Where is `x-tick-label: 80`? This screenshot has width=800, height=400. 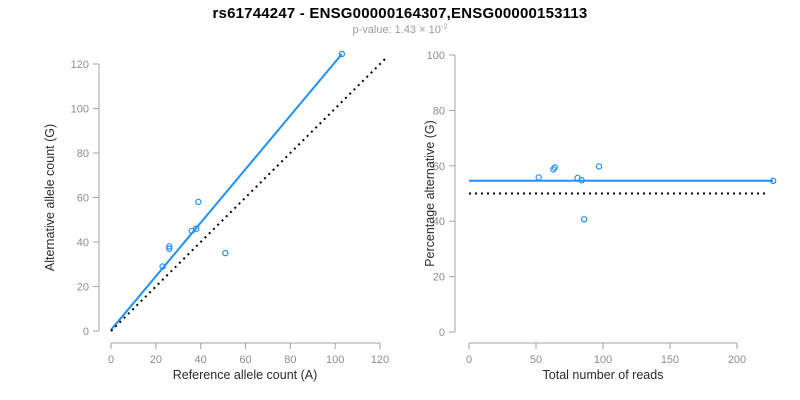 x-tick-label: 80 is located at coordinates (290, 360).